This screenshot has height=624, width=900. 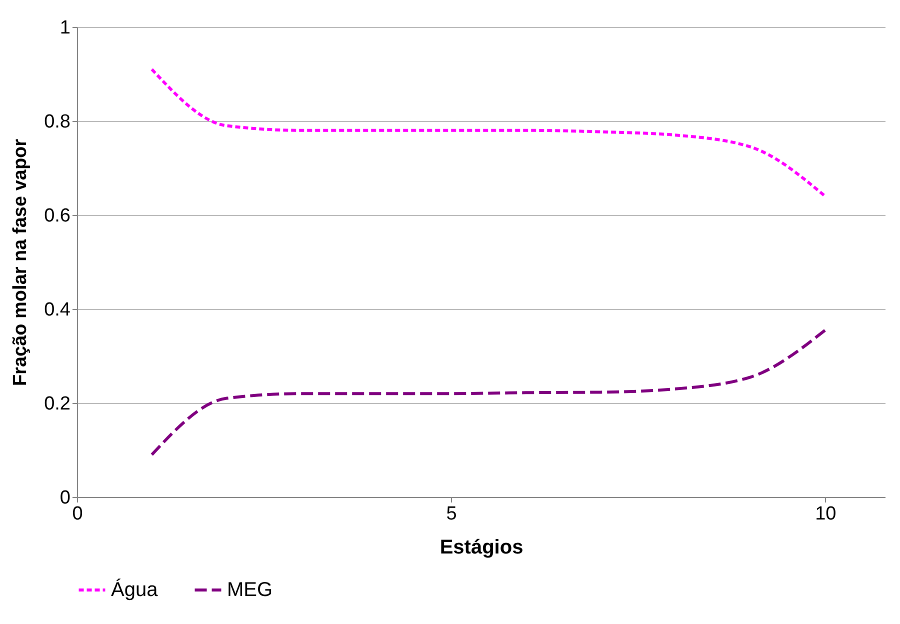 What do you see at coordinates (65, 28) in the screenshot?
I see `y-tick-label: 1` at bounding box center [65, 28].